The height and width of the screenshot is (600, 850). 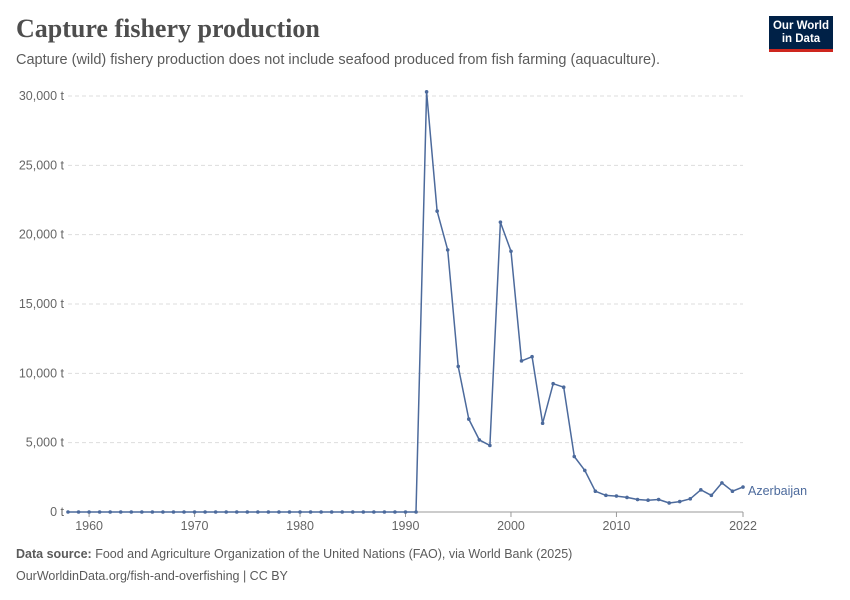 I want to click on y-tick-label: 0 t, so click(x=57, y=512).